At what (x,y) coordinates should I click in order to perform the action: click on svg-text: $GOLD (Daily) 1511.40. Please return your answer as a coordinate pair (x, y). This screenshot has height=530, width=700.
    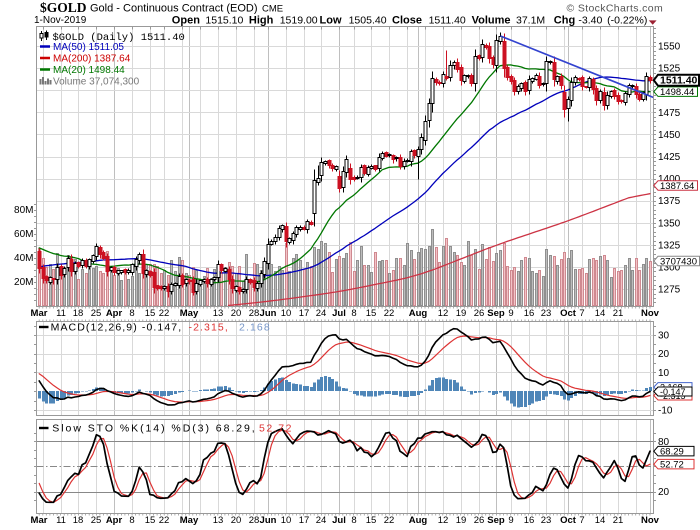
    Looking at the image, I should click on (119, 38).